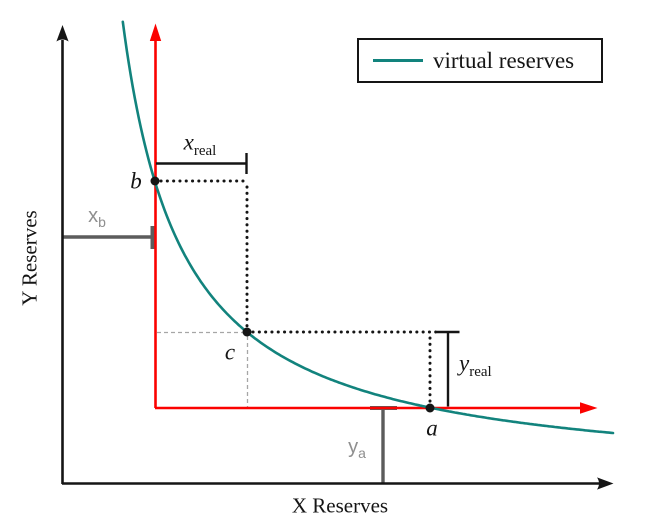 Image resolution: width=651 pixels, height=532 pixels. What do you see at coordinates (362, 453) in the screenshot?
I see `y-a-label-sub: a` at bounding box center [362, 453].